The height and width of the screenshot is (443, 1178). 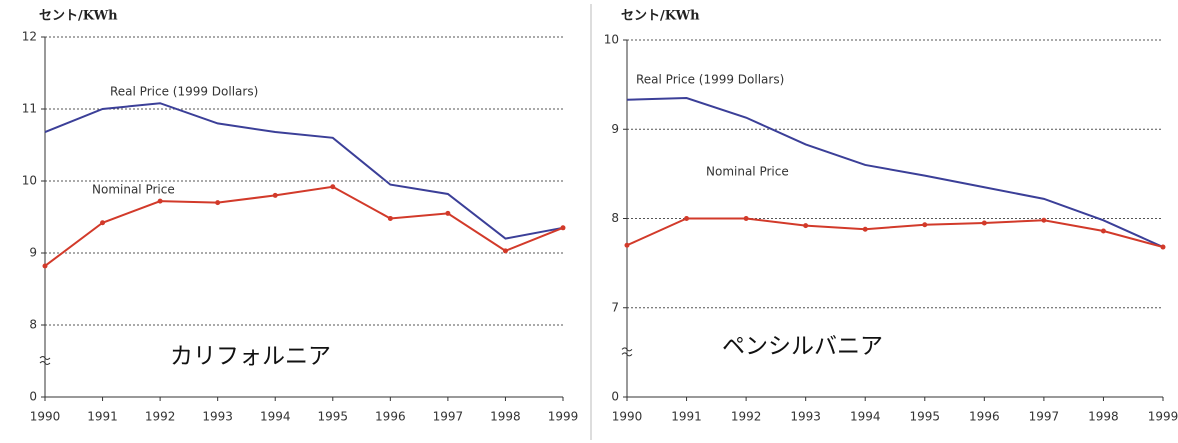 I want to click on region-label: ペンシルバニア, so click(x=802, y=347).